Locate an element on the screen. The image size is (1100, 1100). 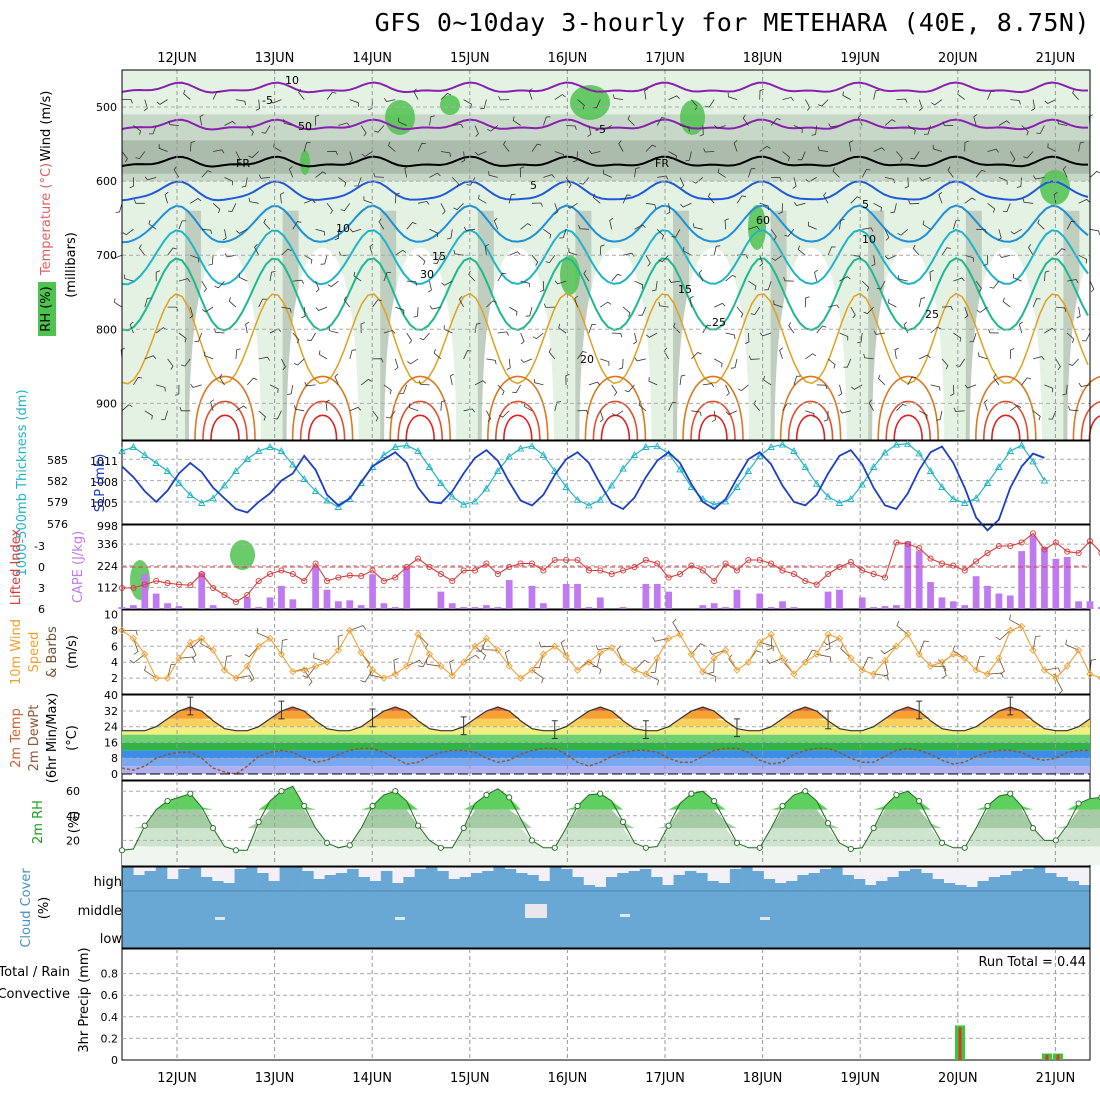
rh-green-patch is located at coordinates (1055, 187).